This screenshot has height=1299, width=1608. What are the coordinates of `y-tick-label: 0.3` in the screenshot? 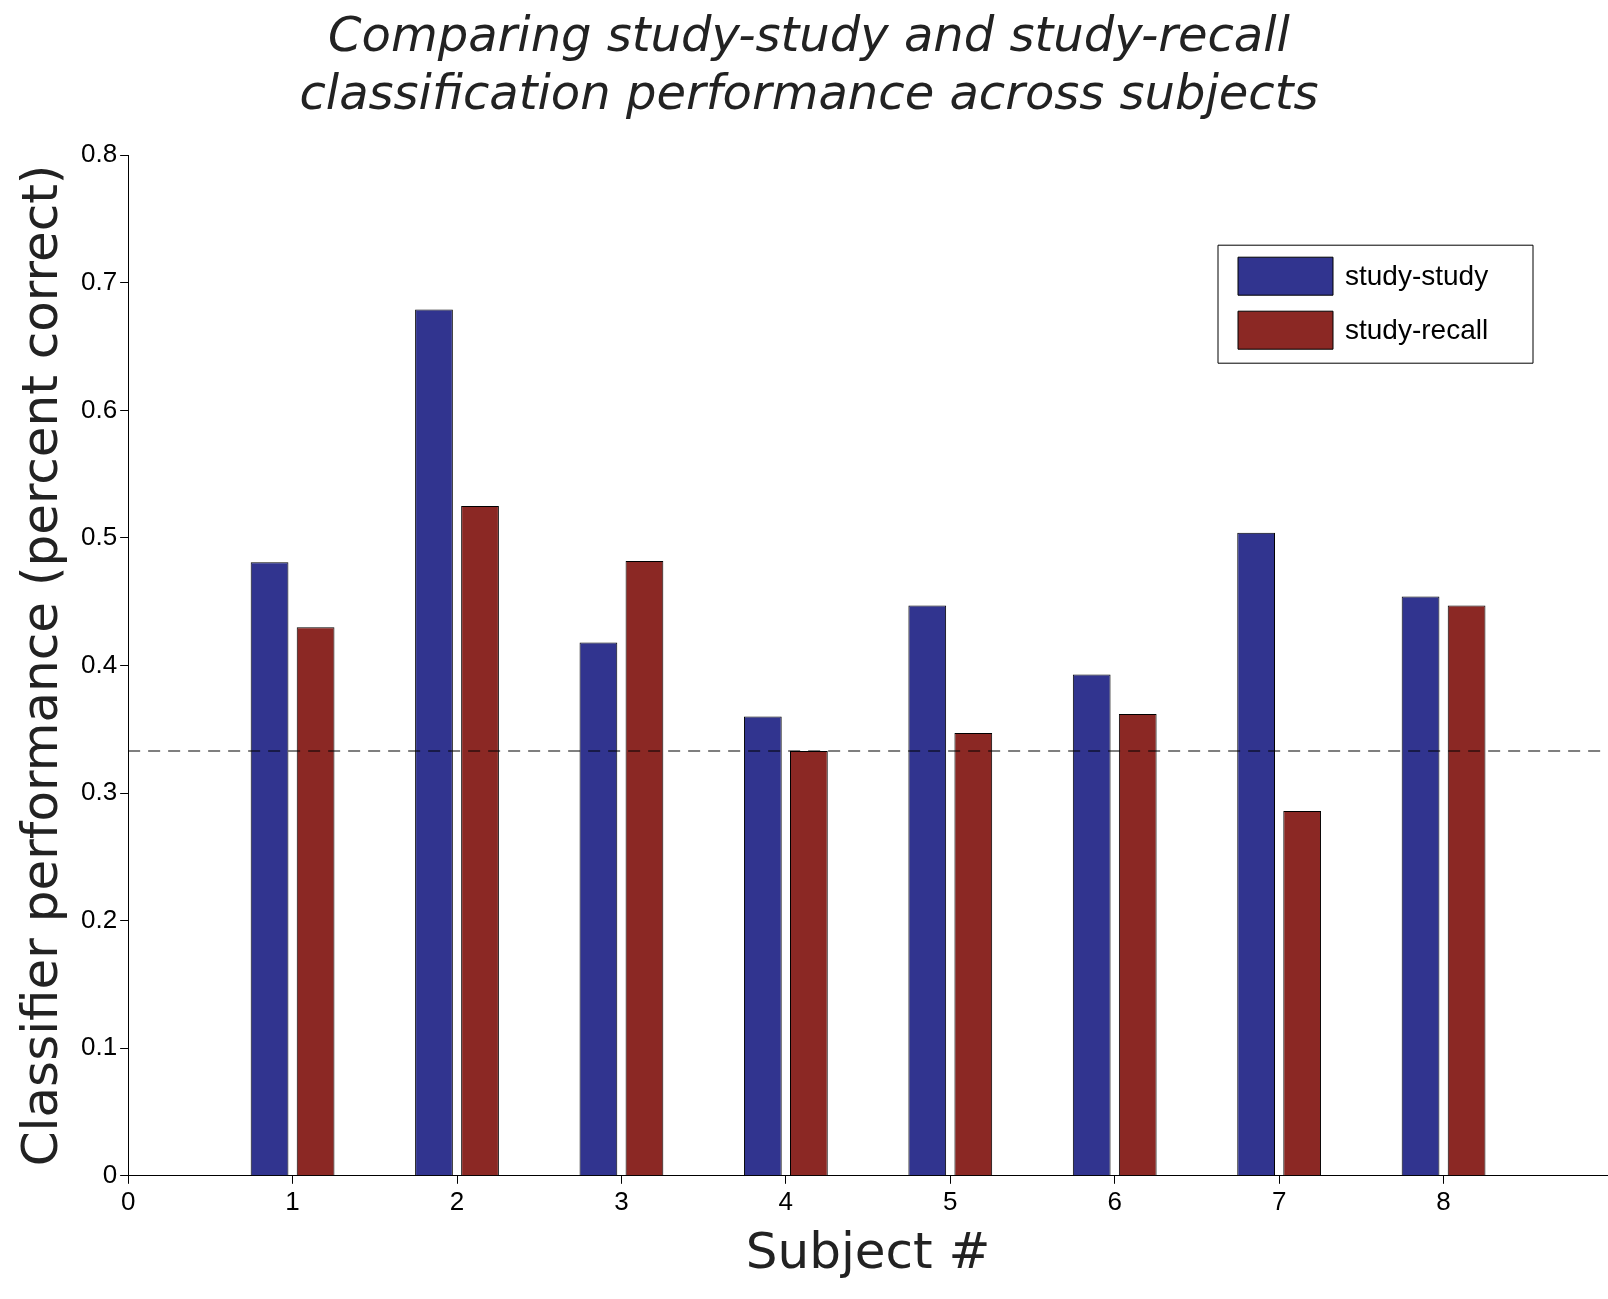 It's located at (99, 791).